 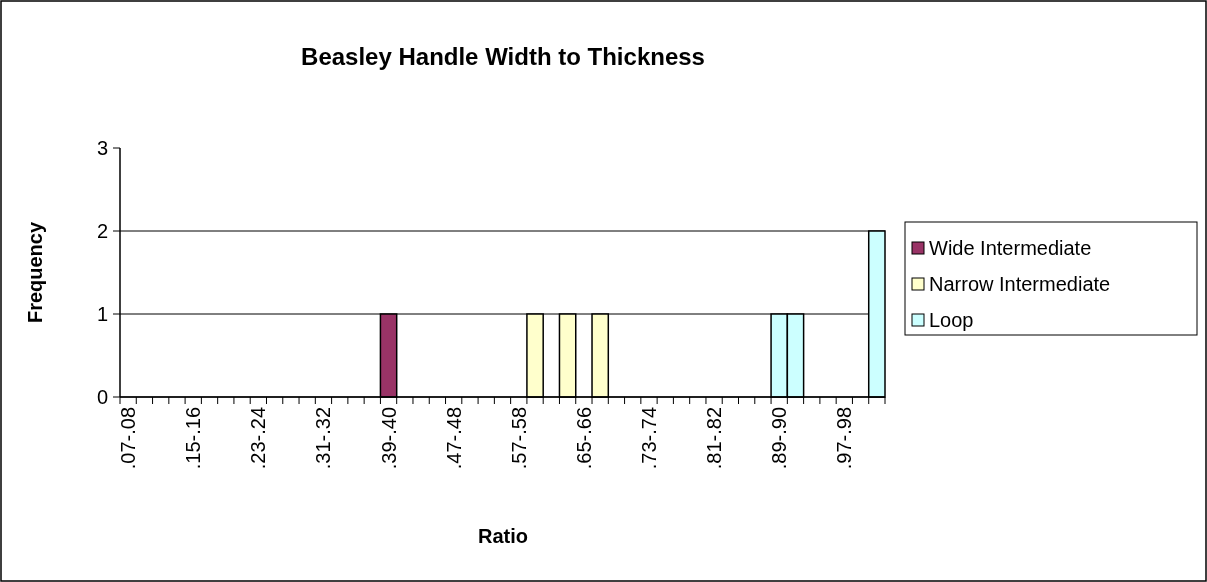 What do you see at coordinates (951, 320) in the screenshot?
I see `legend-label: Loop` at bounding box center [951, 320].